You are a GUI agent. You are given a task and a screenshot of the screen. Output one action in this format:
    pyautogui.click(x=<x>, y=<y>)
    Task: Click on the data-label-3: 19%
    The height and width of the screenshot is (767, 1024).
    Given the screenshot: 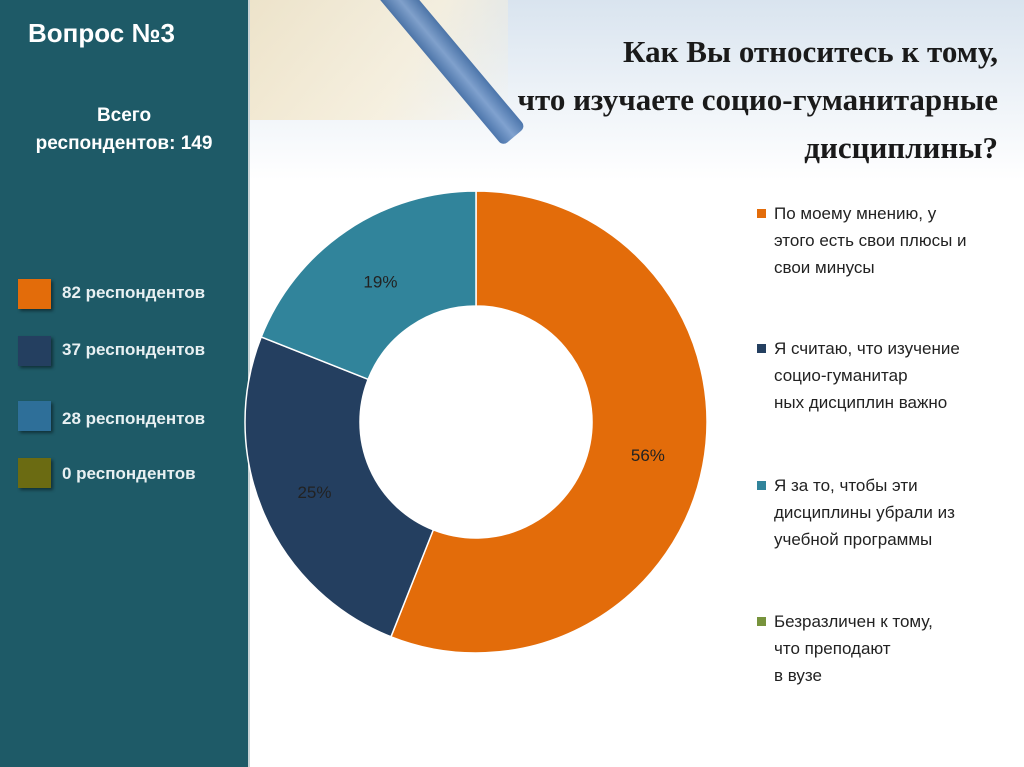 What is the action you would take?
    pyautogui.click(x=380, y=281)
    